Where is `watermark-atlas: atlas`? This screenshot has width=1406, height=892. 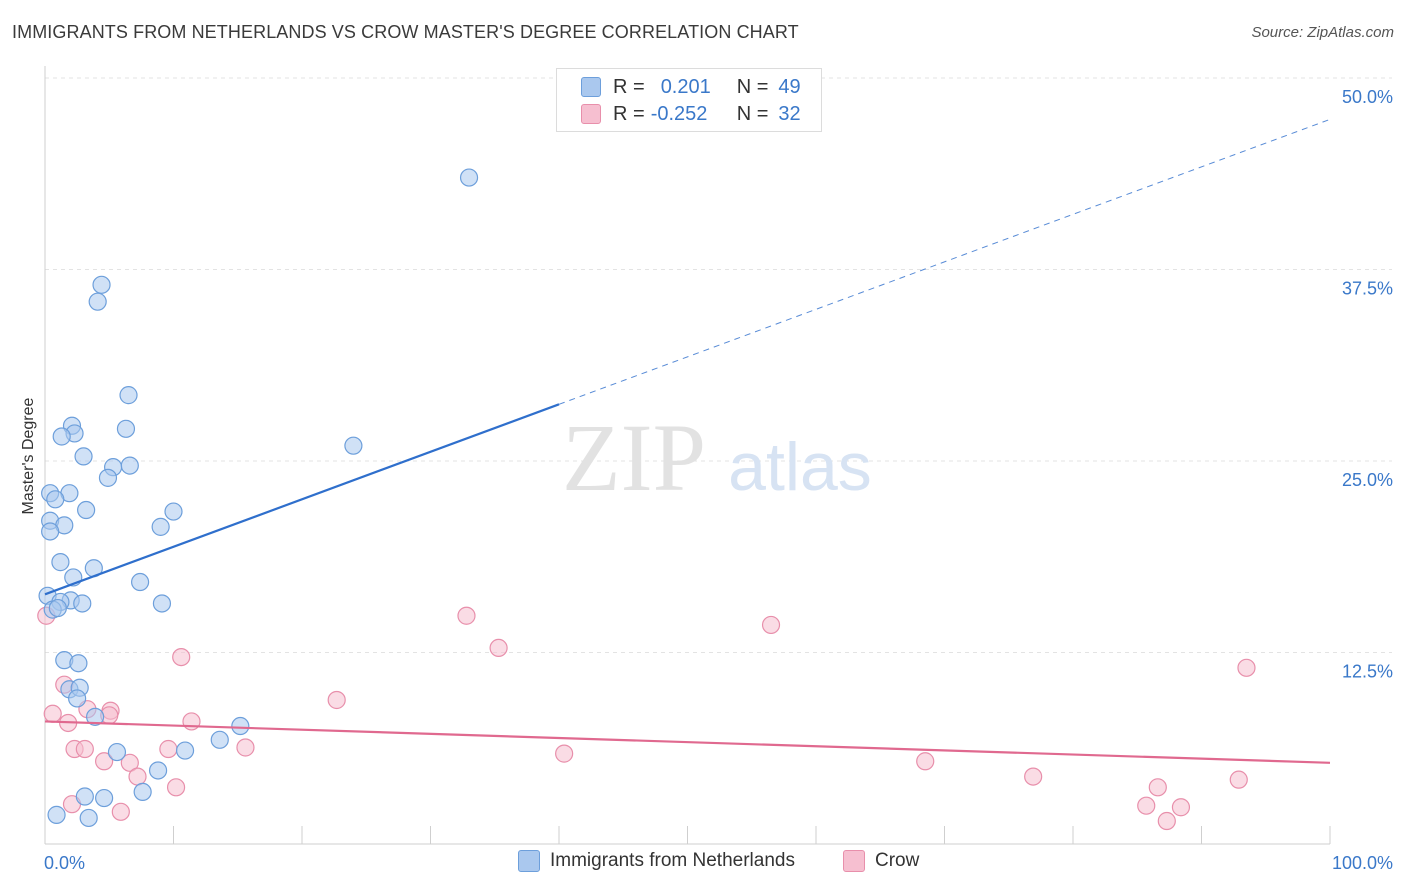 watermark-atlas: atlas is located at coordinates (800, 467).